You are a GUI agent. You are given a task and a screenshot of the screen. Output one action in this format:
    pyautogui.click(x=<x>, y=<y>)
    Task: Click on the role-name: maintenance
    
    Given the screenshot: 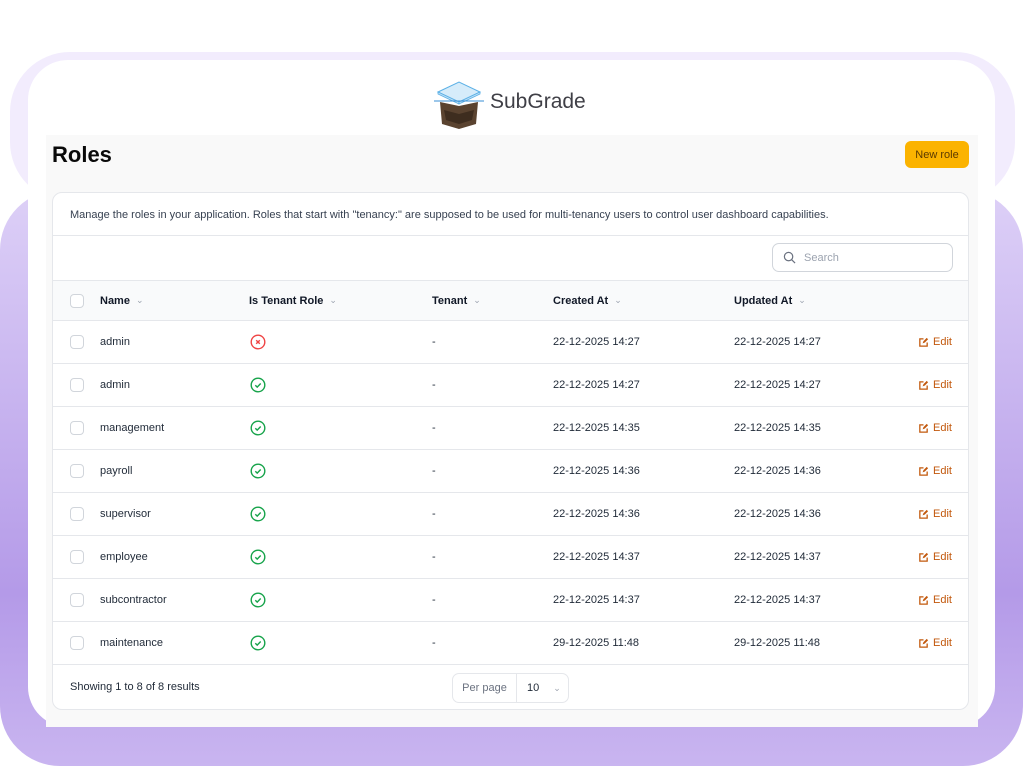 What is the action you would take?
    pyautogui.click(x=131, y=643)
    